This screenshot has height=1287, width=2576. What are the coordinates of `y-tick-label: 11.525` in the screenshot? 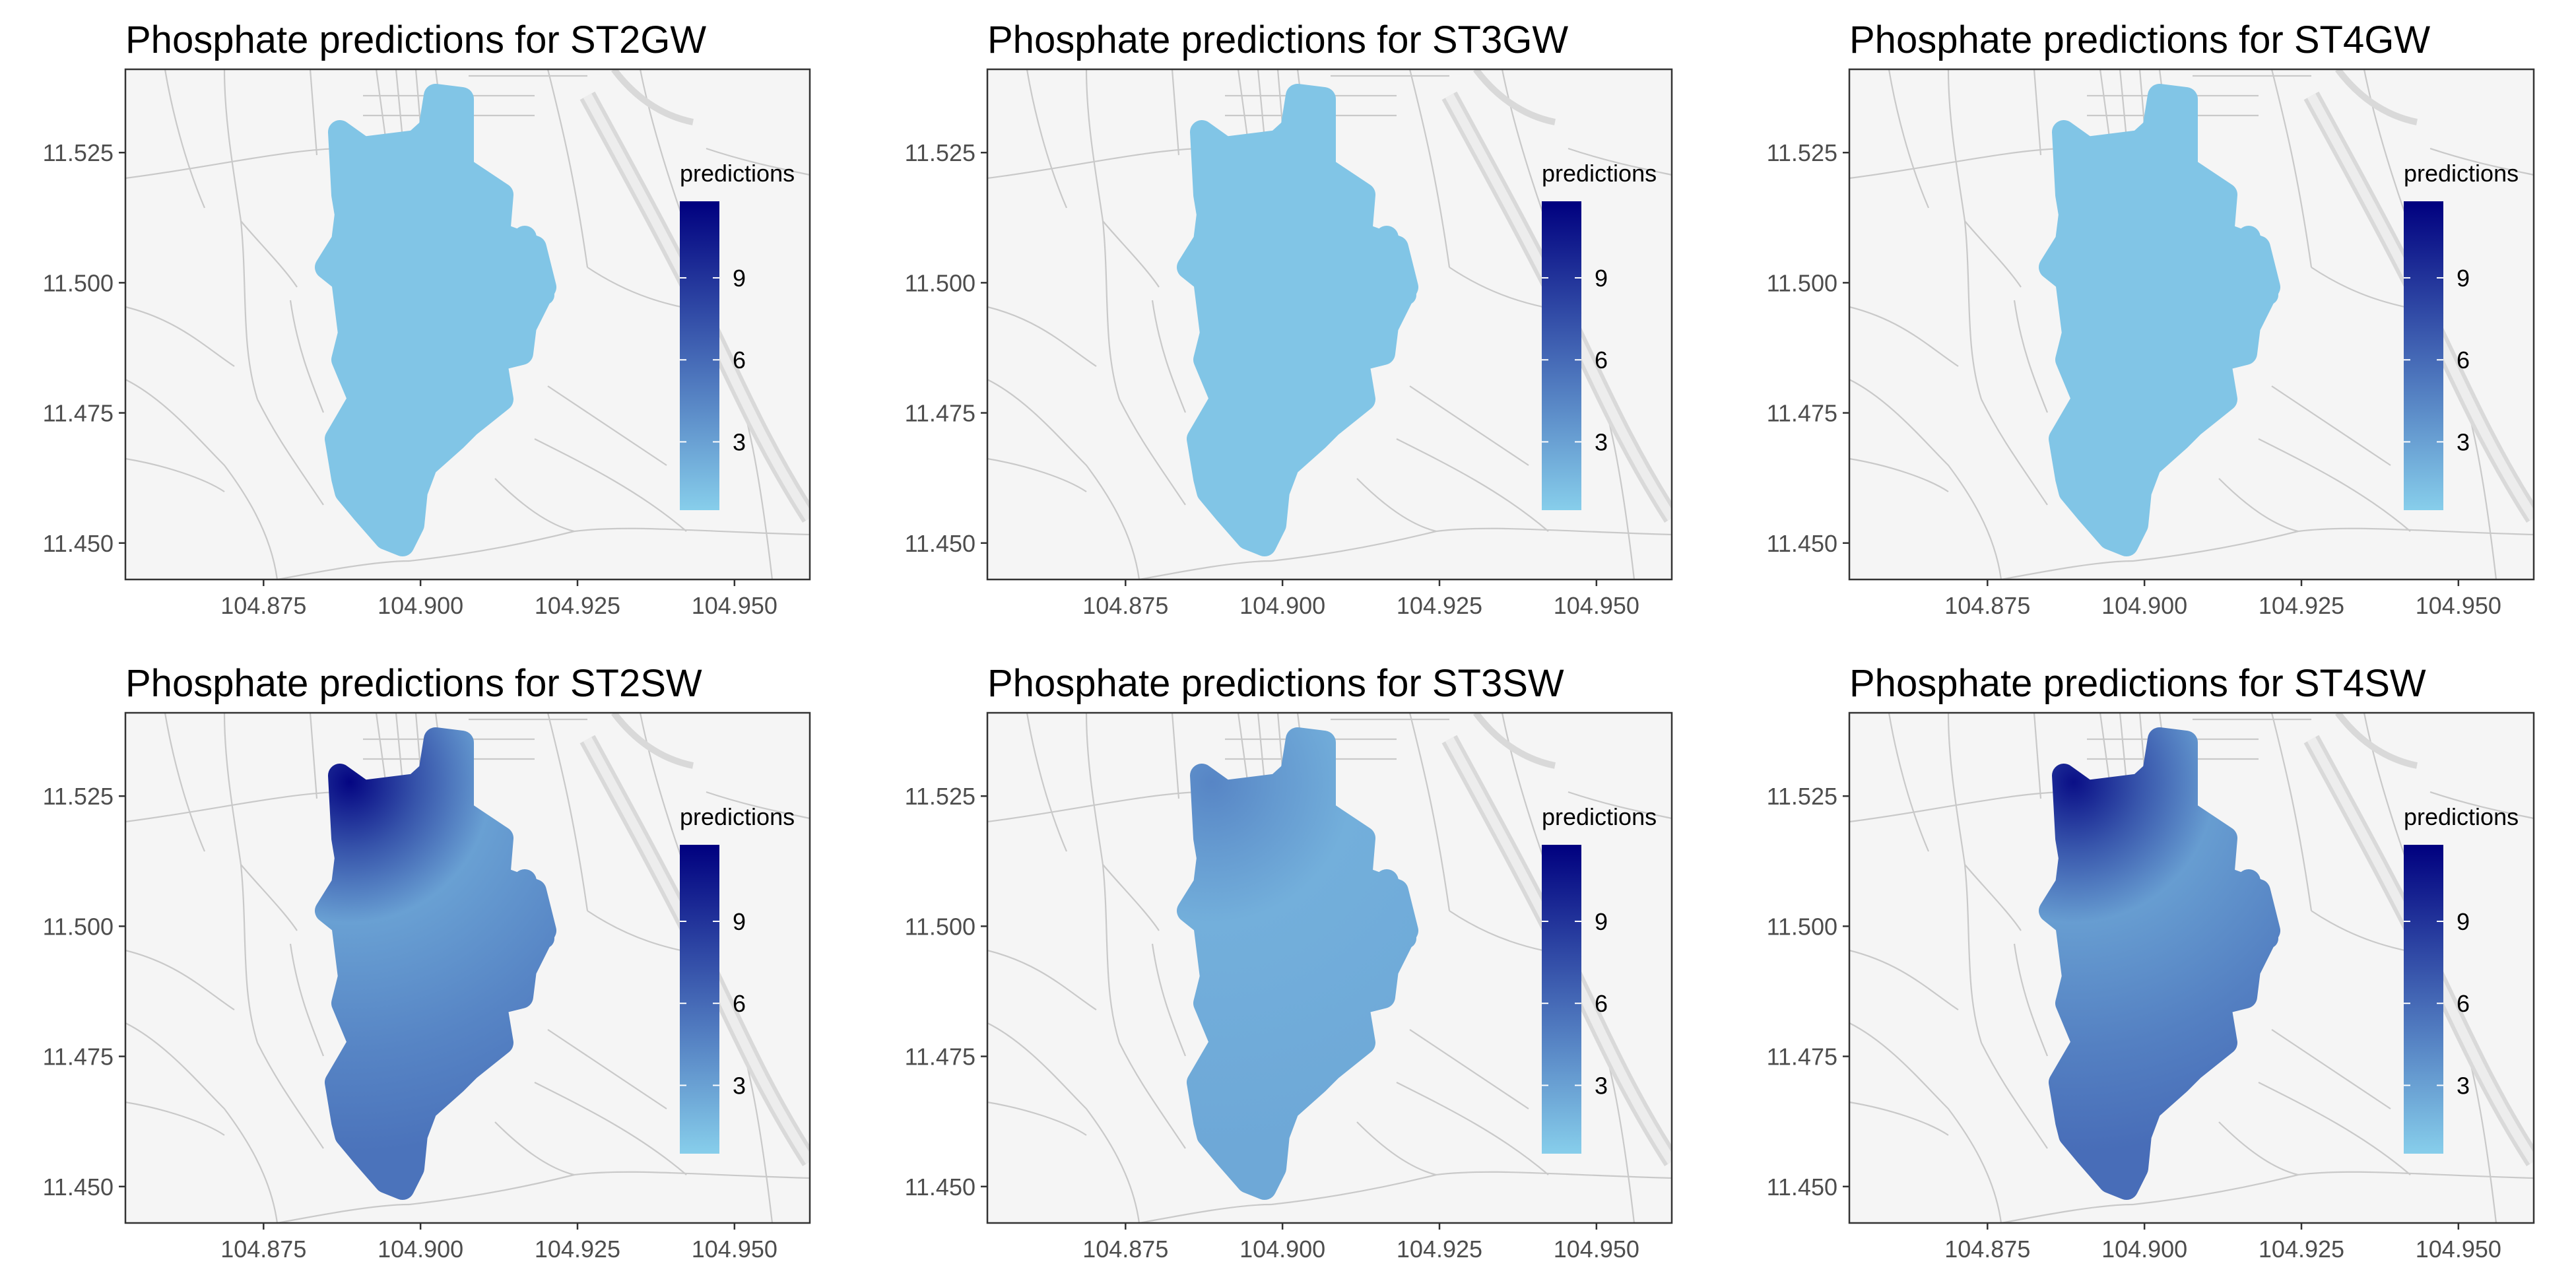 It's located at (1802, 796).